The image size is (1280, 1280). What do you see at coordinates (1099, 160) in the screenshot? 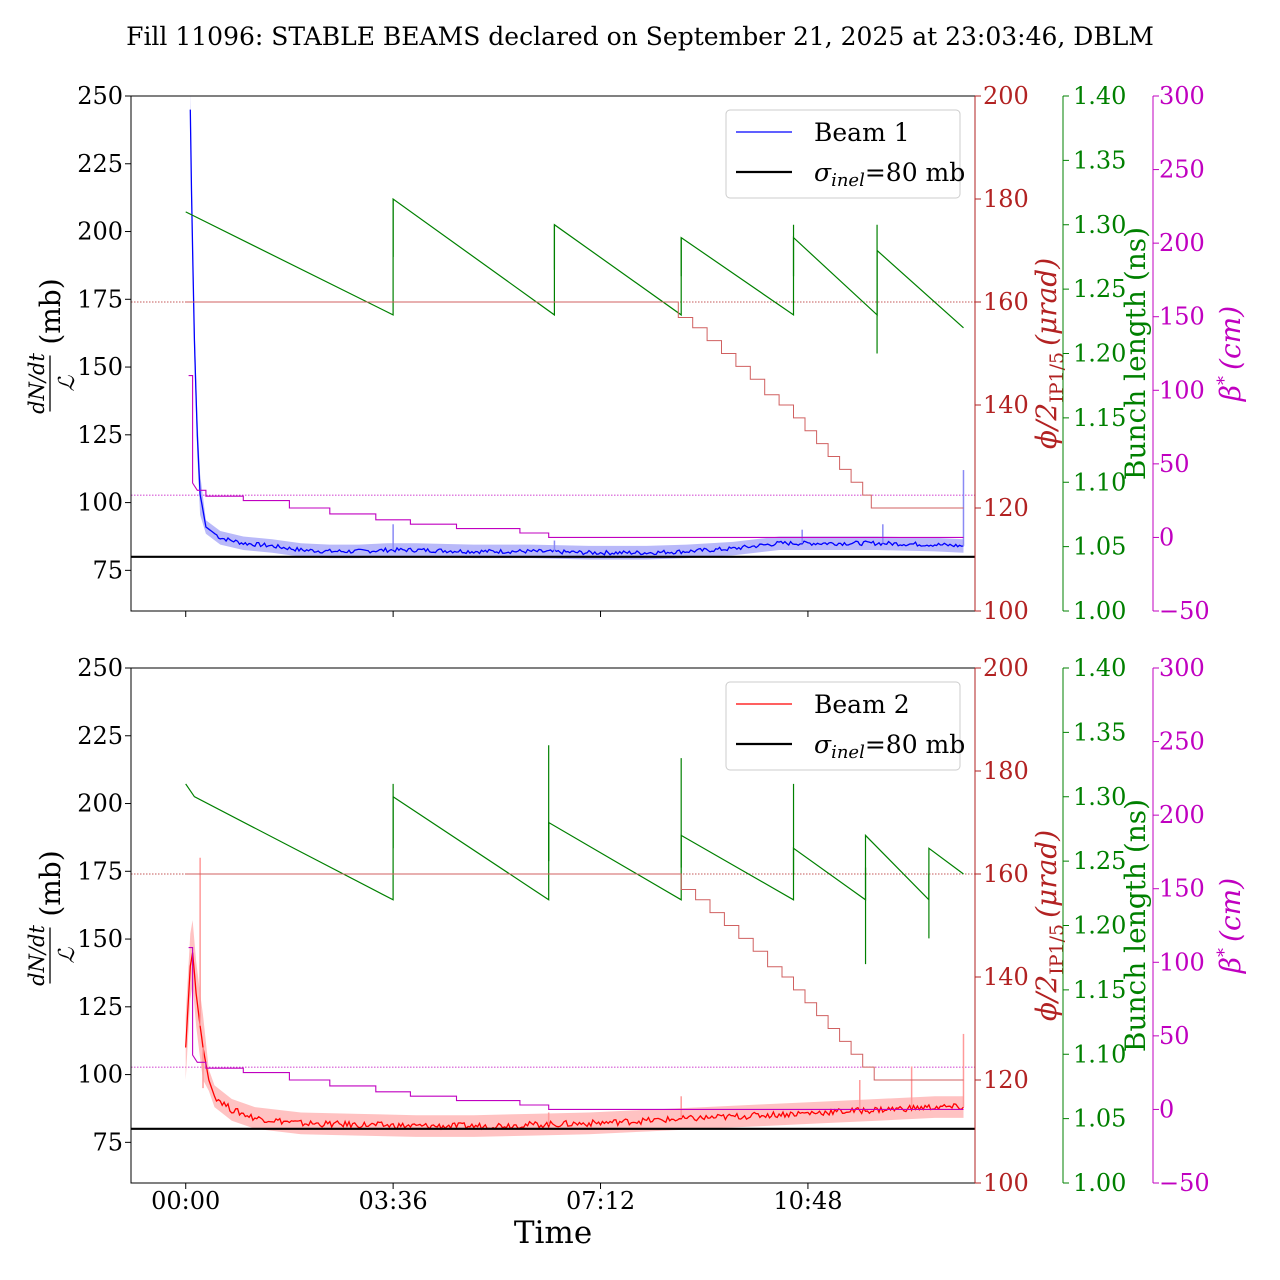
I see `bunch-tick-label: 1.35` at bounding box center [1099, 160].